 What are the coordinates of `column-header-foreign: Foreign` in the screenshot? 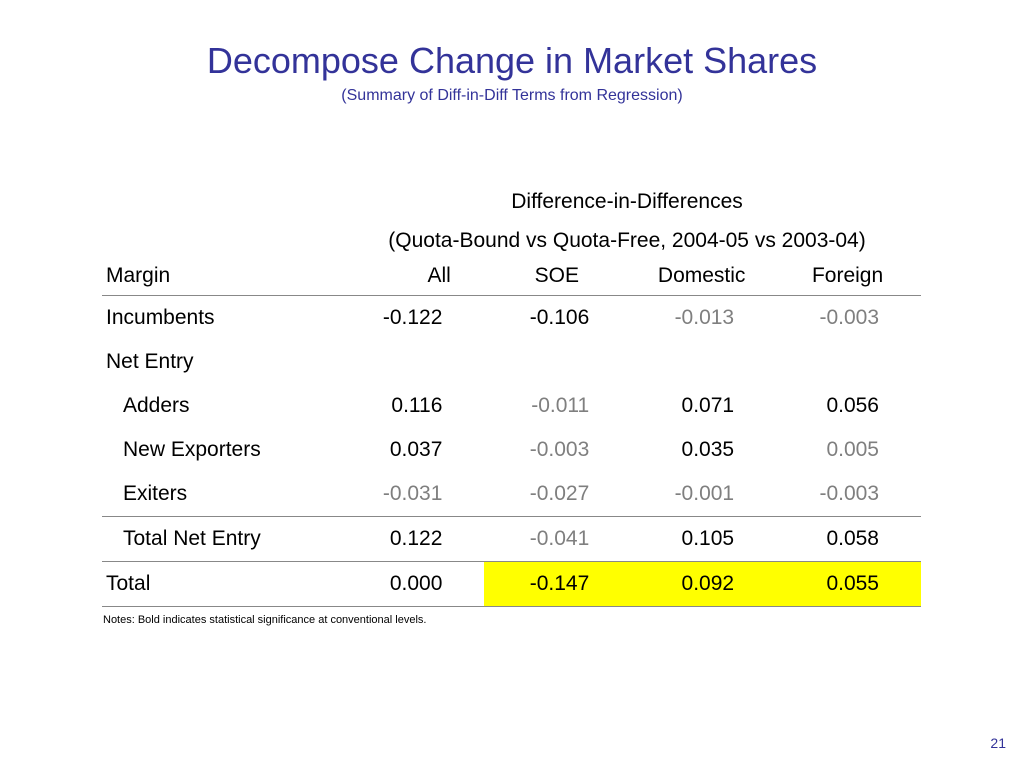 It's located at (847, 276).